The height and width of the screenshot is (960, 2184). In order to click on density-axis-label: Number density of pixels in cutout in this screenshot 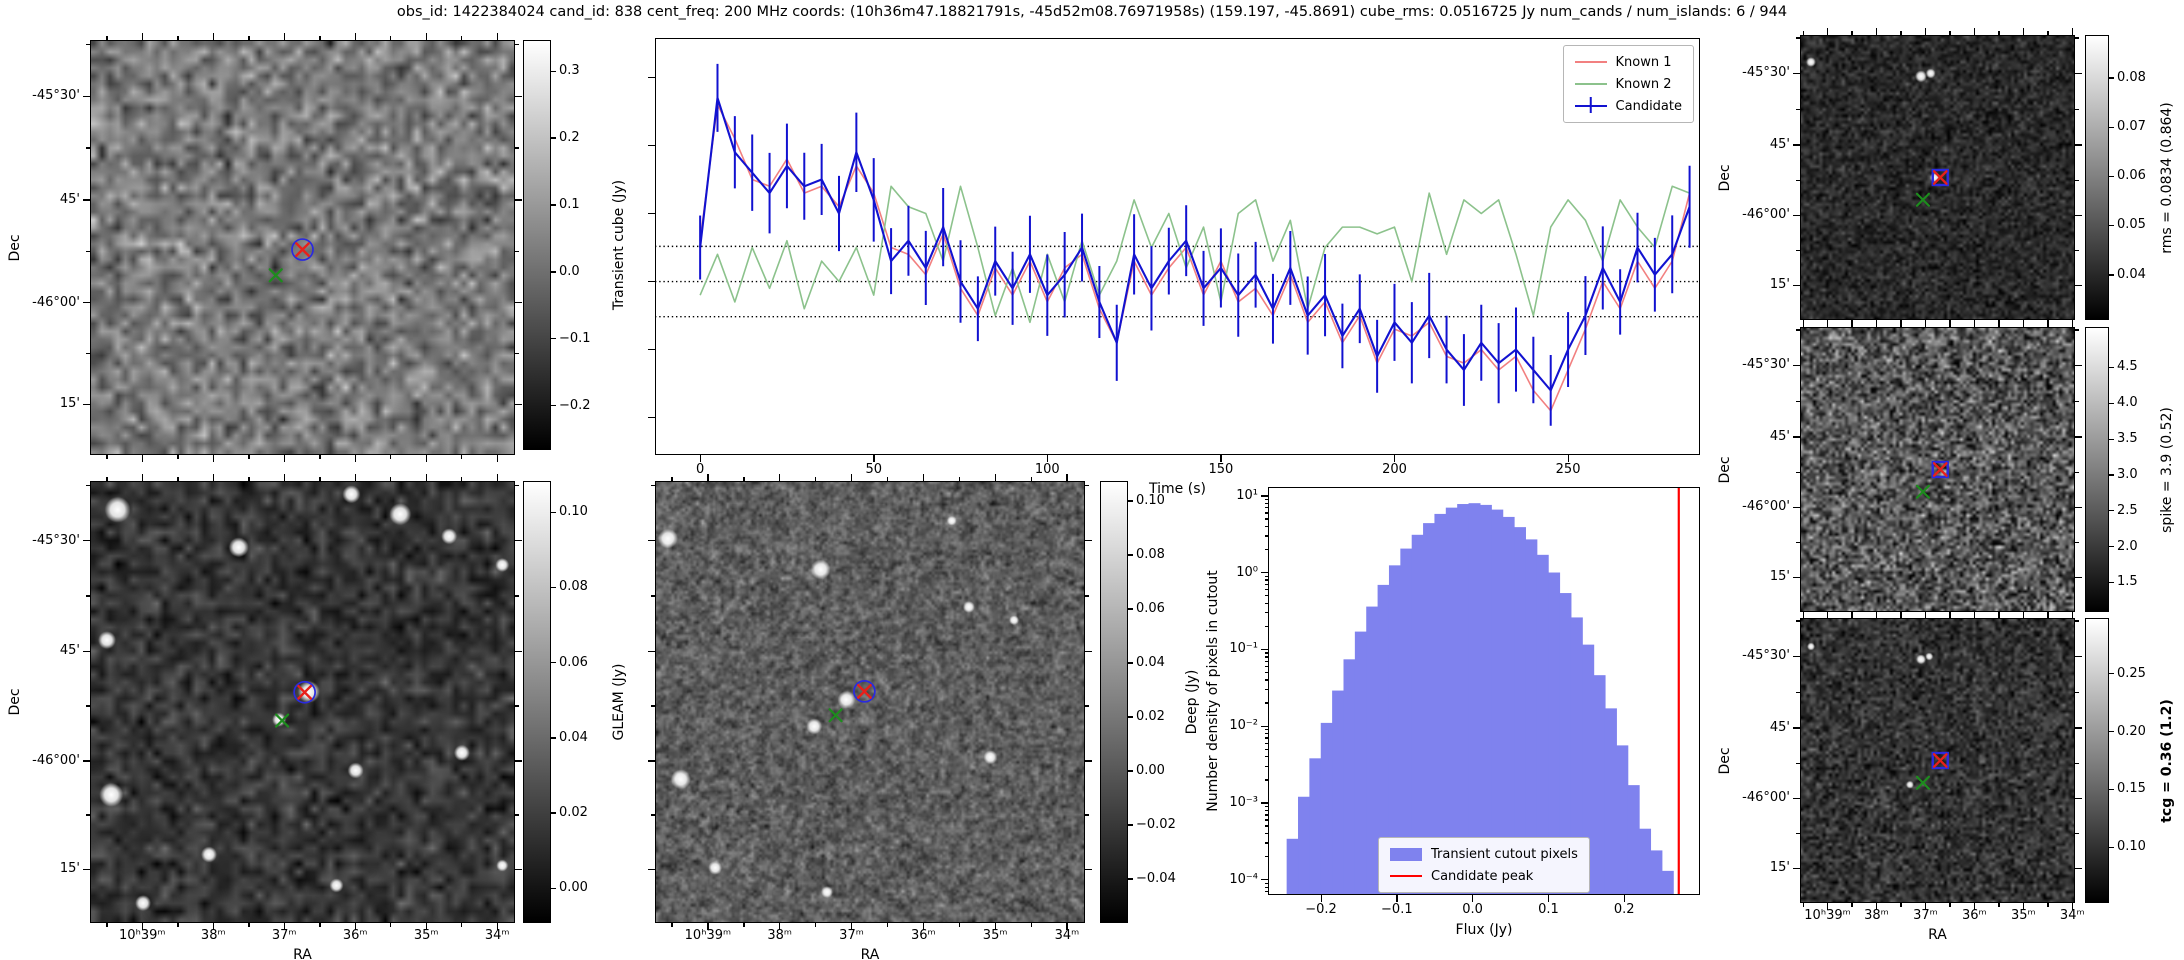, I will do `click(1213, 691)`.